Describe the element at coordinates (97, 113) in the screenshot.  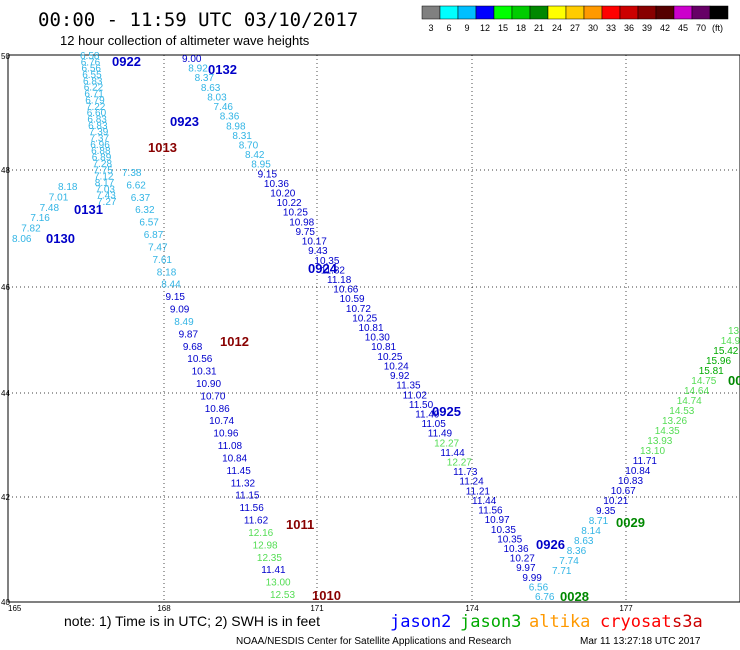
I see `wave-height-value: 6.60` at that location.